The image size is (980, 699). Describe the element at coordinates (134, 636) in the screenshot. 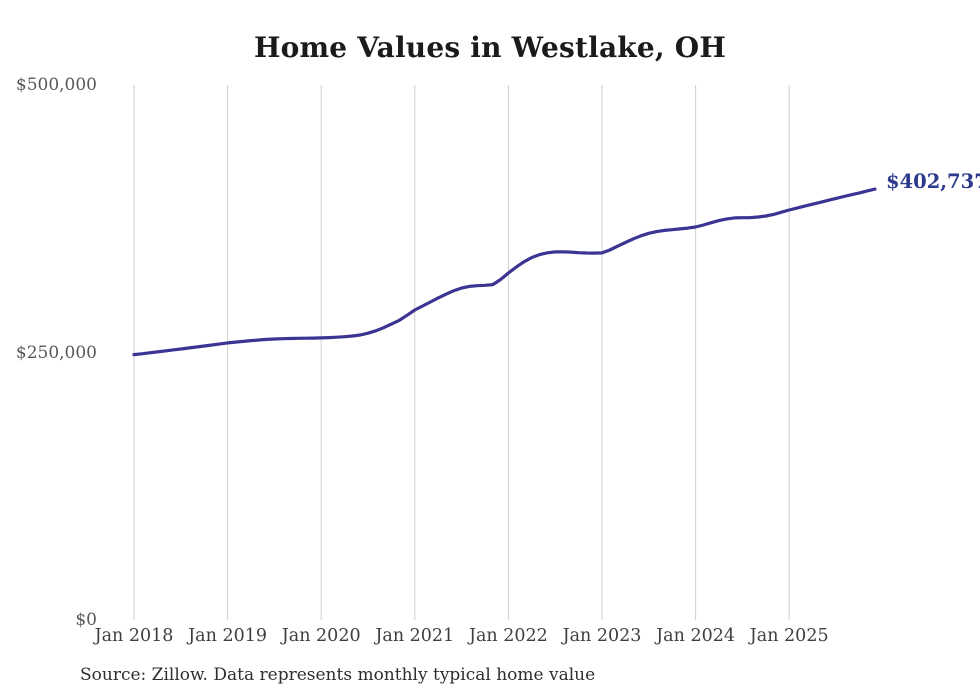

I see `x-axis-tick-label: Jan 2018` at that location.